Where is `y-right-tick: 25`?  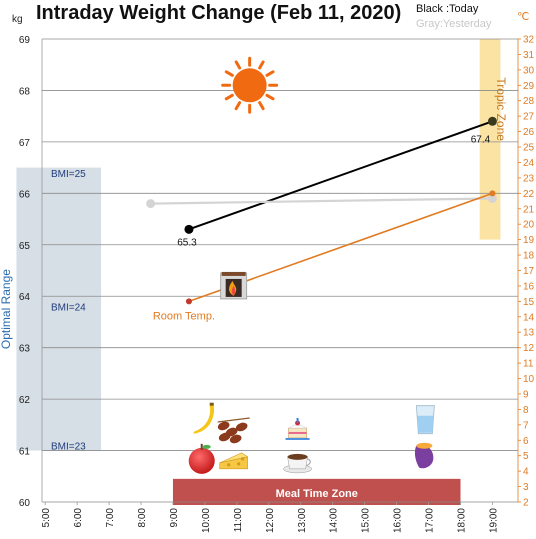
y-right-tick: 25 is located at coordinates (529, 148).